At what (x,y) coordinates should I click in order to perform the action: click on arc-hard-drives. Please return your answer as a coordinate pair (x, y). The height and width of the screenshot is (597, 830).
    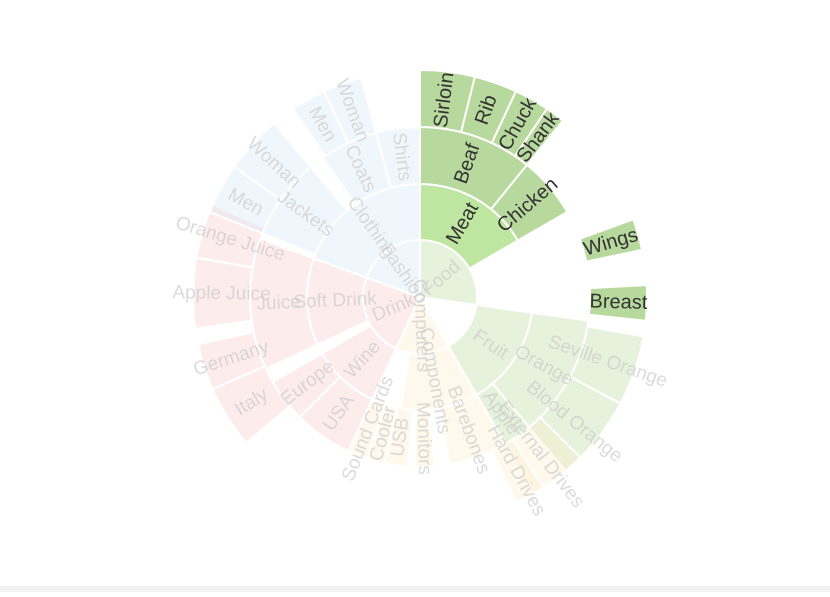
    Looking at the image, I should click on (518, 471).